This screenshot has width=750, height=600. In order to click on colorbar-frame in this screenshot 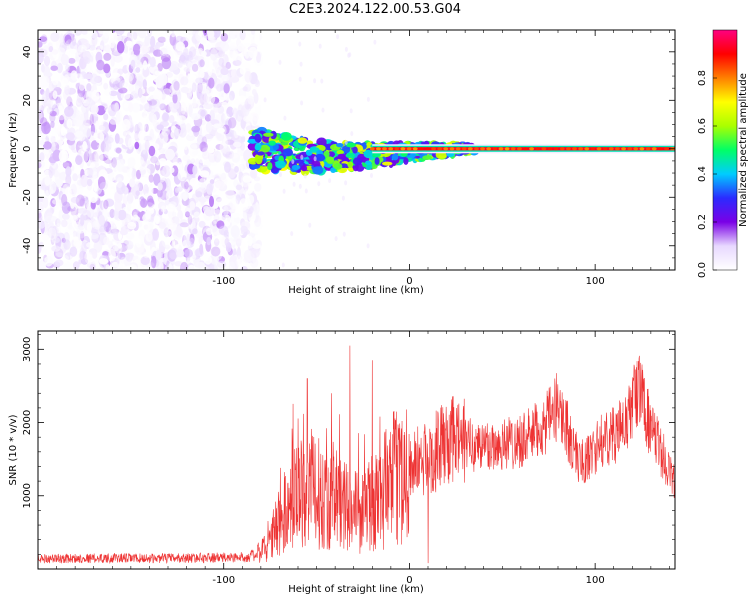, I will do `click(725, 150)`.